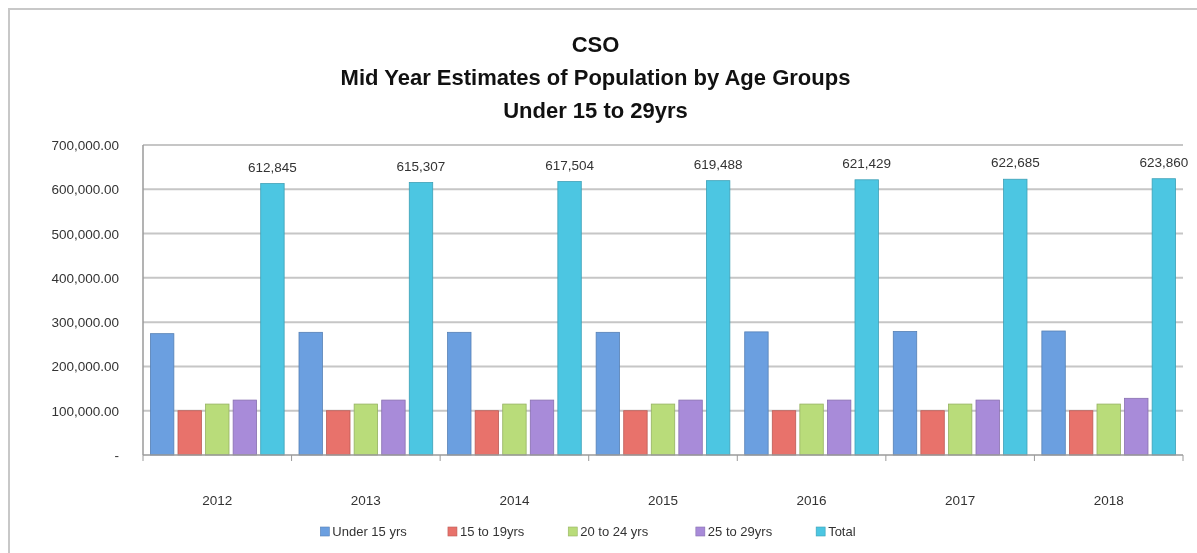  Describe the element at coordinates (272, 167) in the screenshot. I see `data-label: 612,845` at that location.